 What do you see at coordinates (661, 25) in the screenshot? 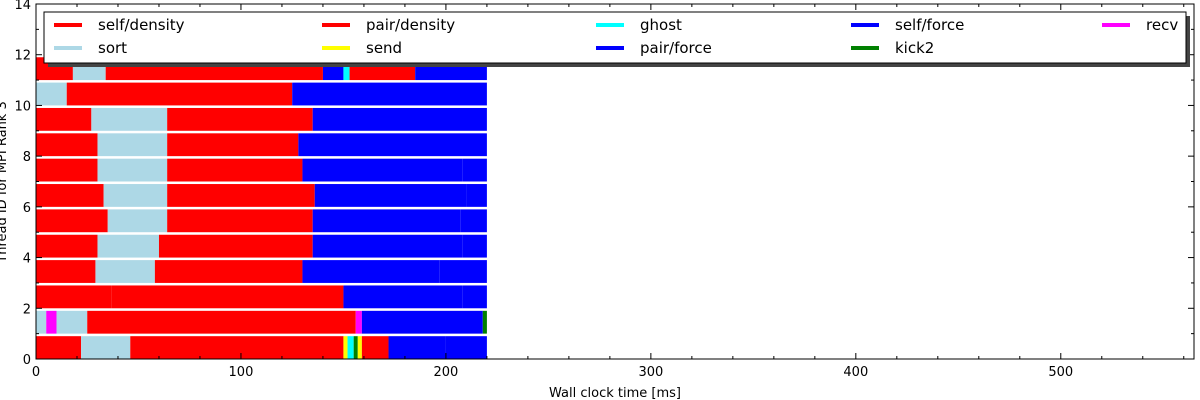
I see `legend-label: ghost` at bounding box center [661, 25].